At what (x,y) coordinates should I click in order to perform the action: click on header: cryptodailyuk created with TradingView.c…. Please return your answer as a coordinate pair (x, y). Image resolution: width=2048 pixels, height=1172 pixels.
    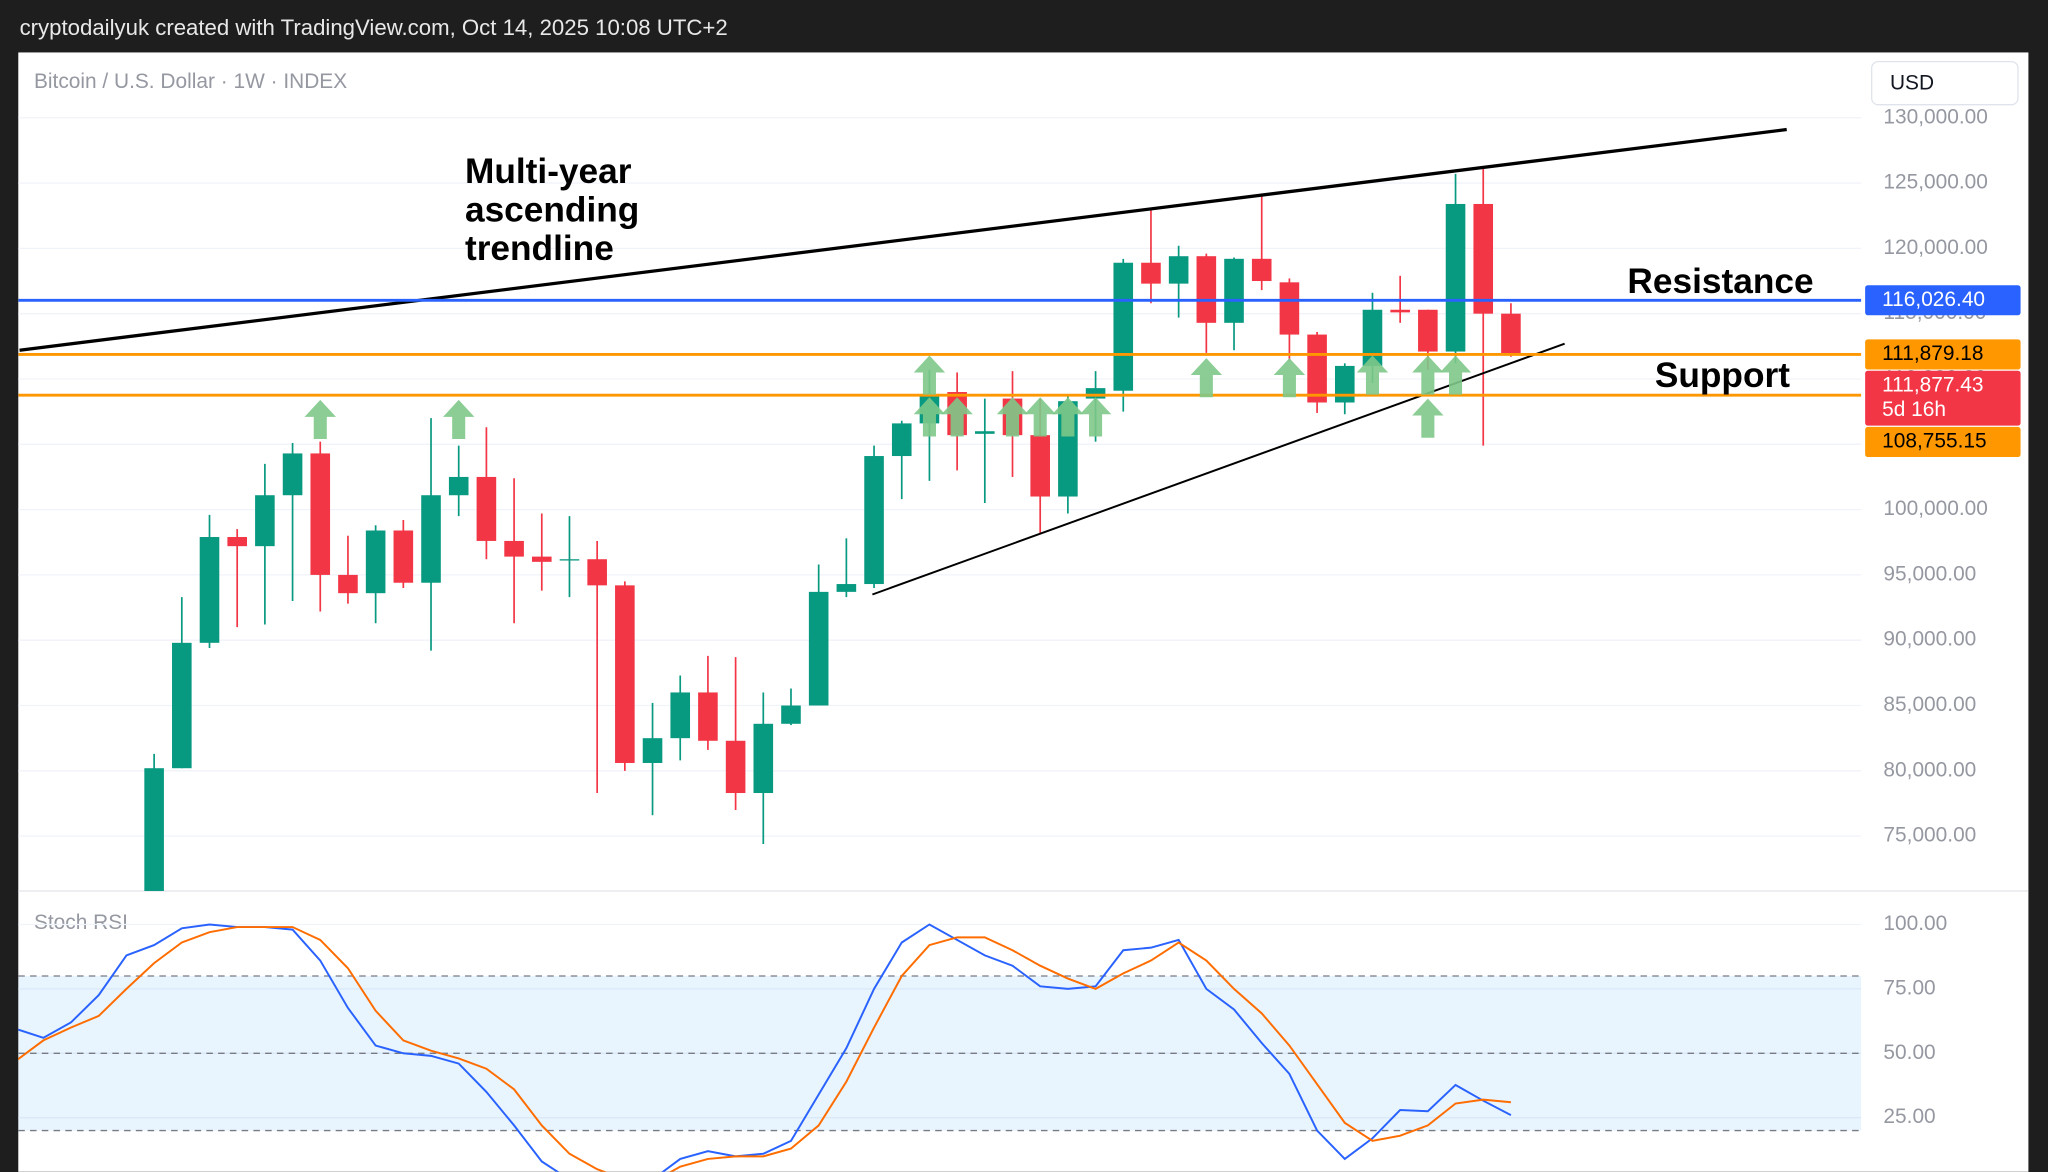
    Looking at the image, I should click on (374, 27).